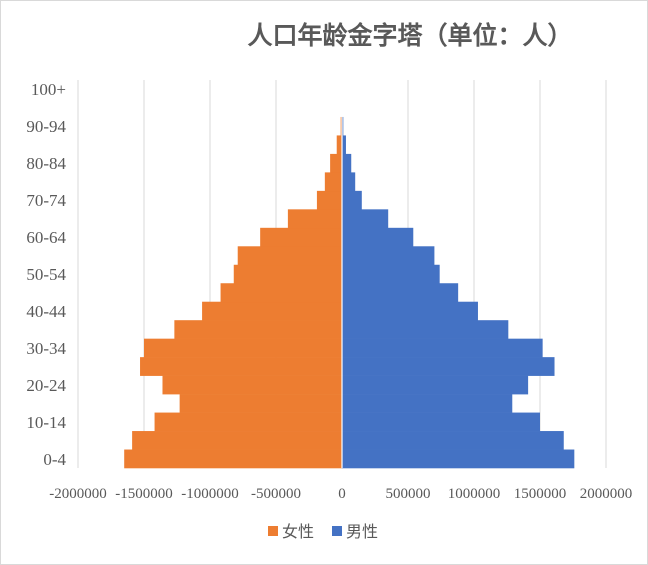 The image size is (648, 565). I want to click on y-tick-label: 0-4, so click(54, 459).